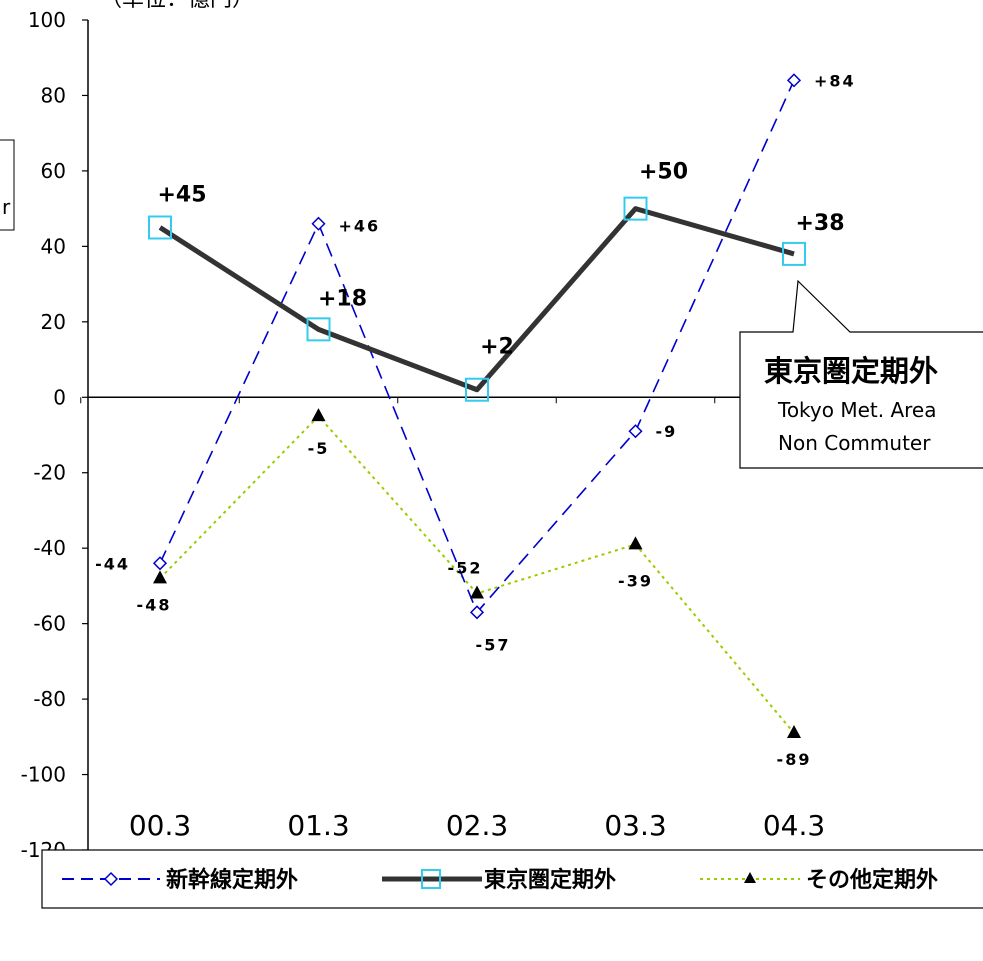  I want to click on x-tick-label: 01.3, so click(318, 825).